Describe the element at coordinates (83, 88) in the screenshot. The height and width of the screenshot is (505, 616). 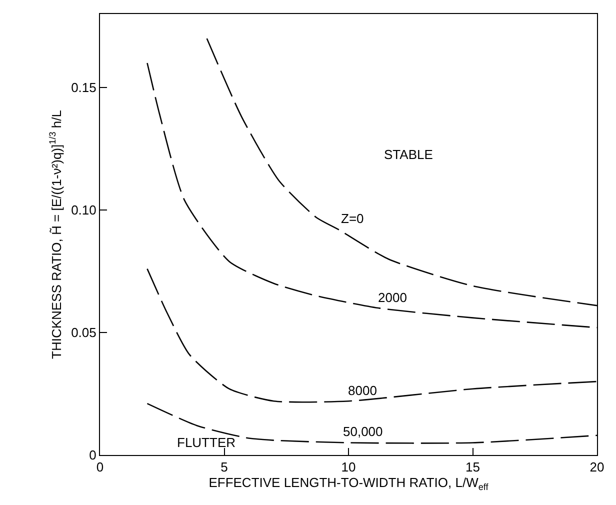
I see `y-tick-label: 0.15` at that location.